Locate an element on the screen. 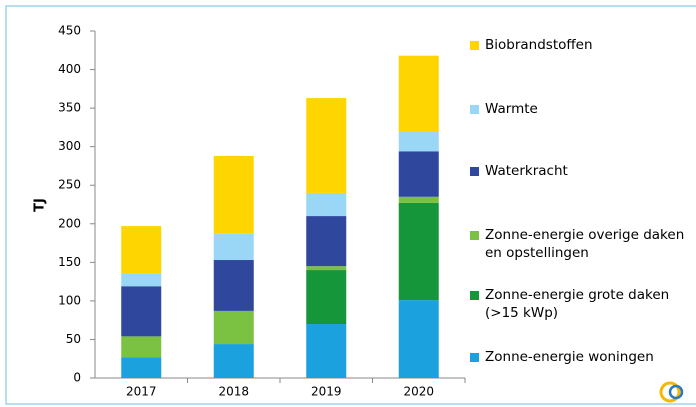 Image resolution: width=696 pixels, height=407 pixels. y-tick-label: 150 is located at coordinates (69, 262).